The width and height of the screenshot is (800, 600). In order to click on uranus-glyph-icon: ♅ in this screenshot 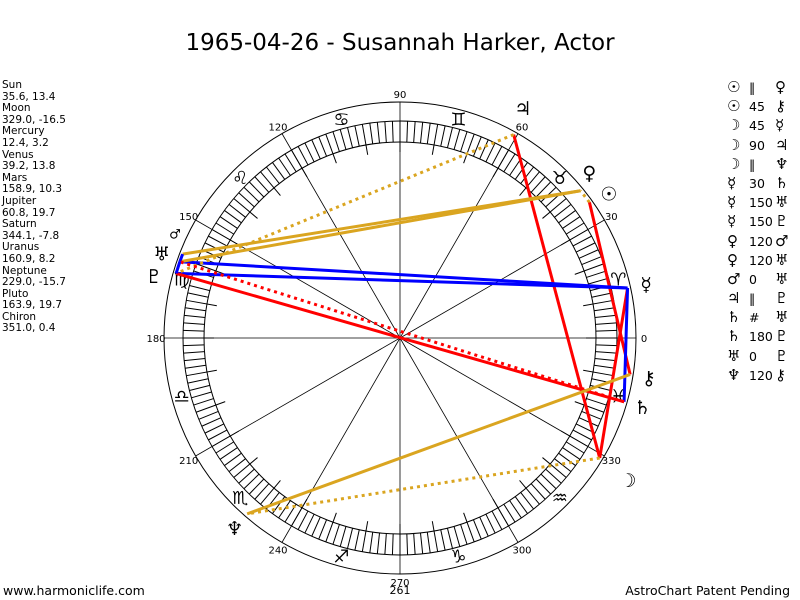, I will do `click(782, 317)`.